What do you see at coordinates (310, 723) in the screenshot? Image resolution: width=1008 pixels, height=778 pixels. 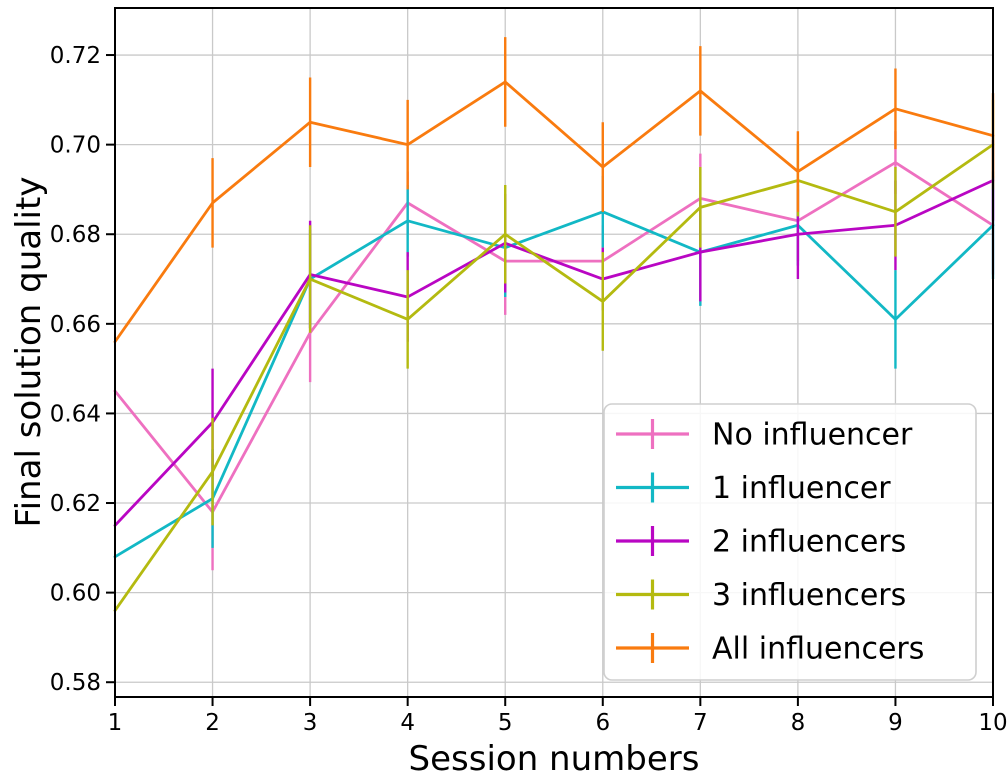 I see `x-tick-label: 3` at bounding box center [310, 723].